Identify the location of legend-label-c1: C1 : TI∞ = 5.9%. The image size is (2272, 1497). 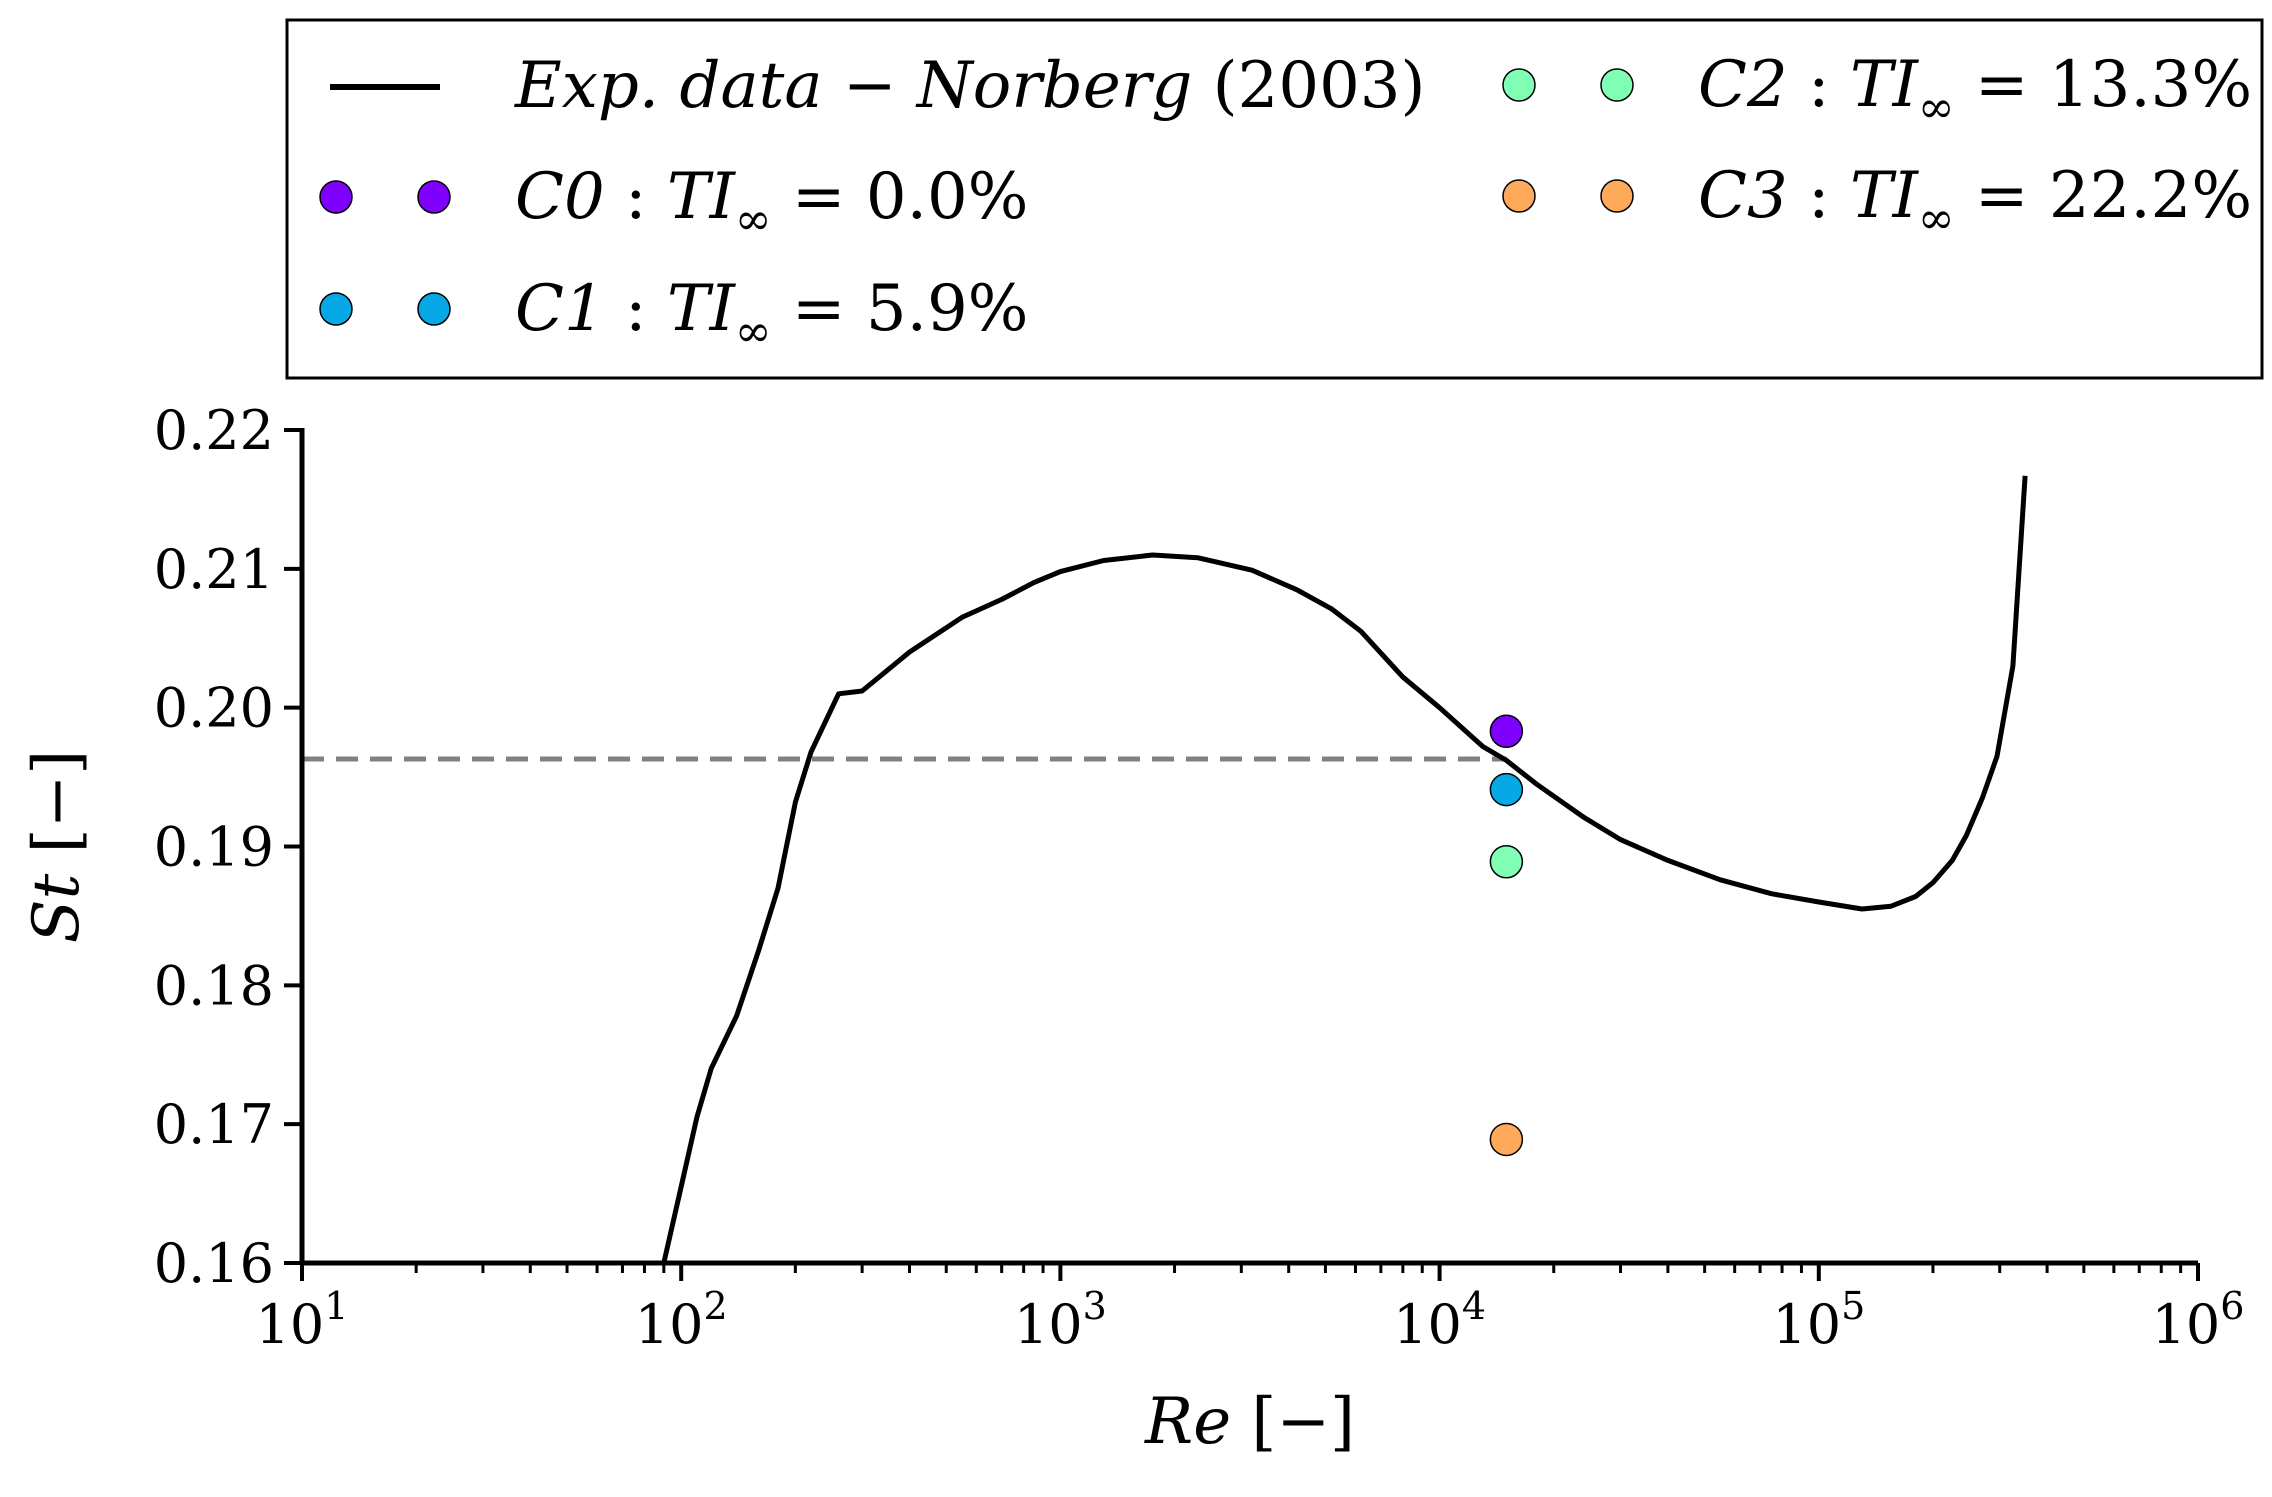
(771, 314).